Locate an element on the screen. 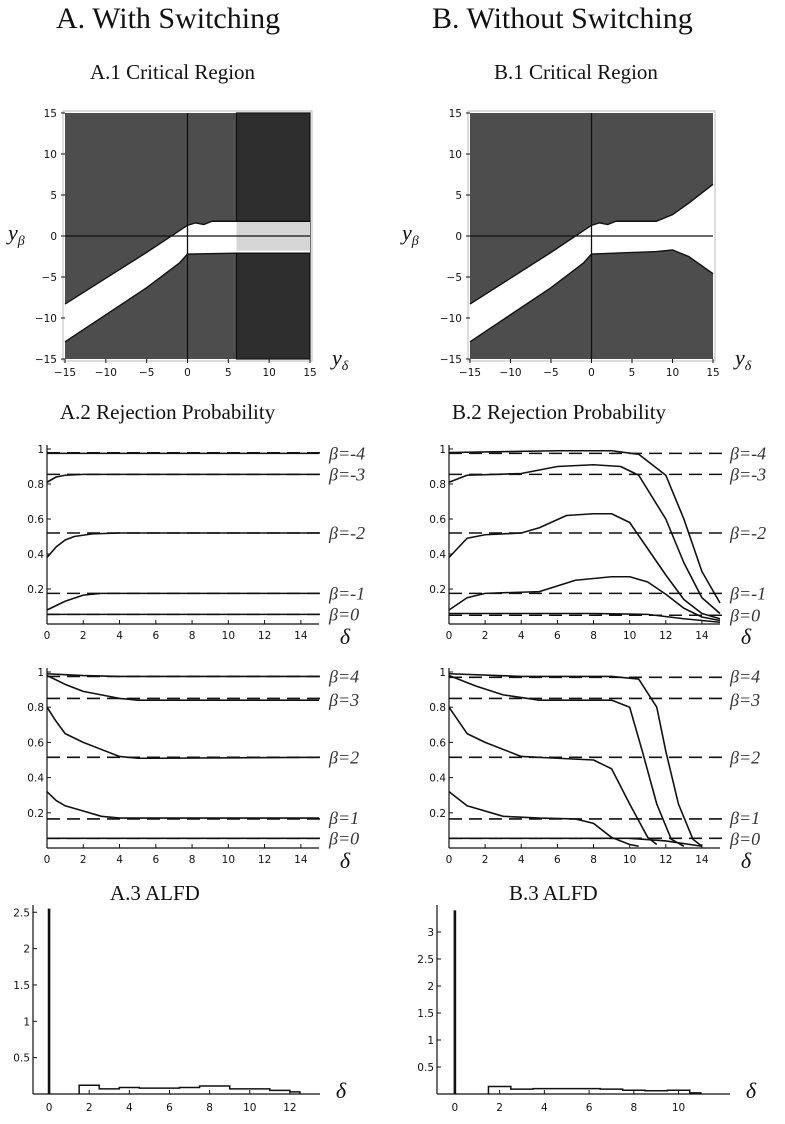 This screenshot has width=785, height=1124. A3-x-tick-label: 4 is located at coordinates (129, 1108).